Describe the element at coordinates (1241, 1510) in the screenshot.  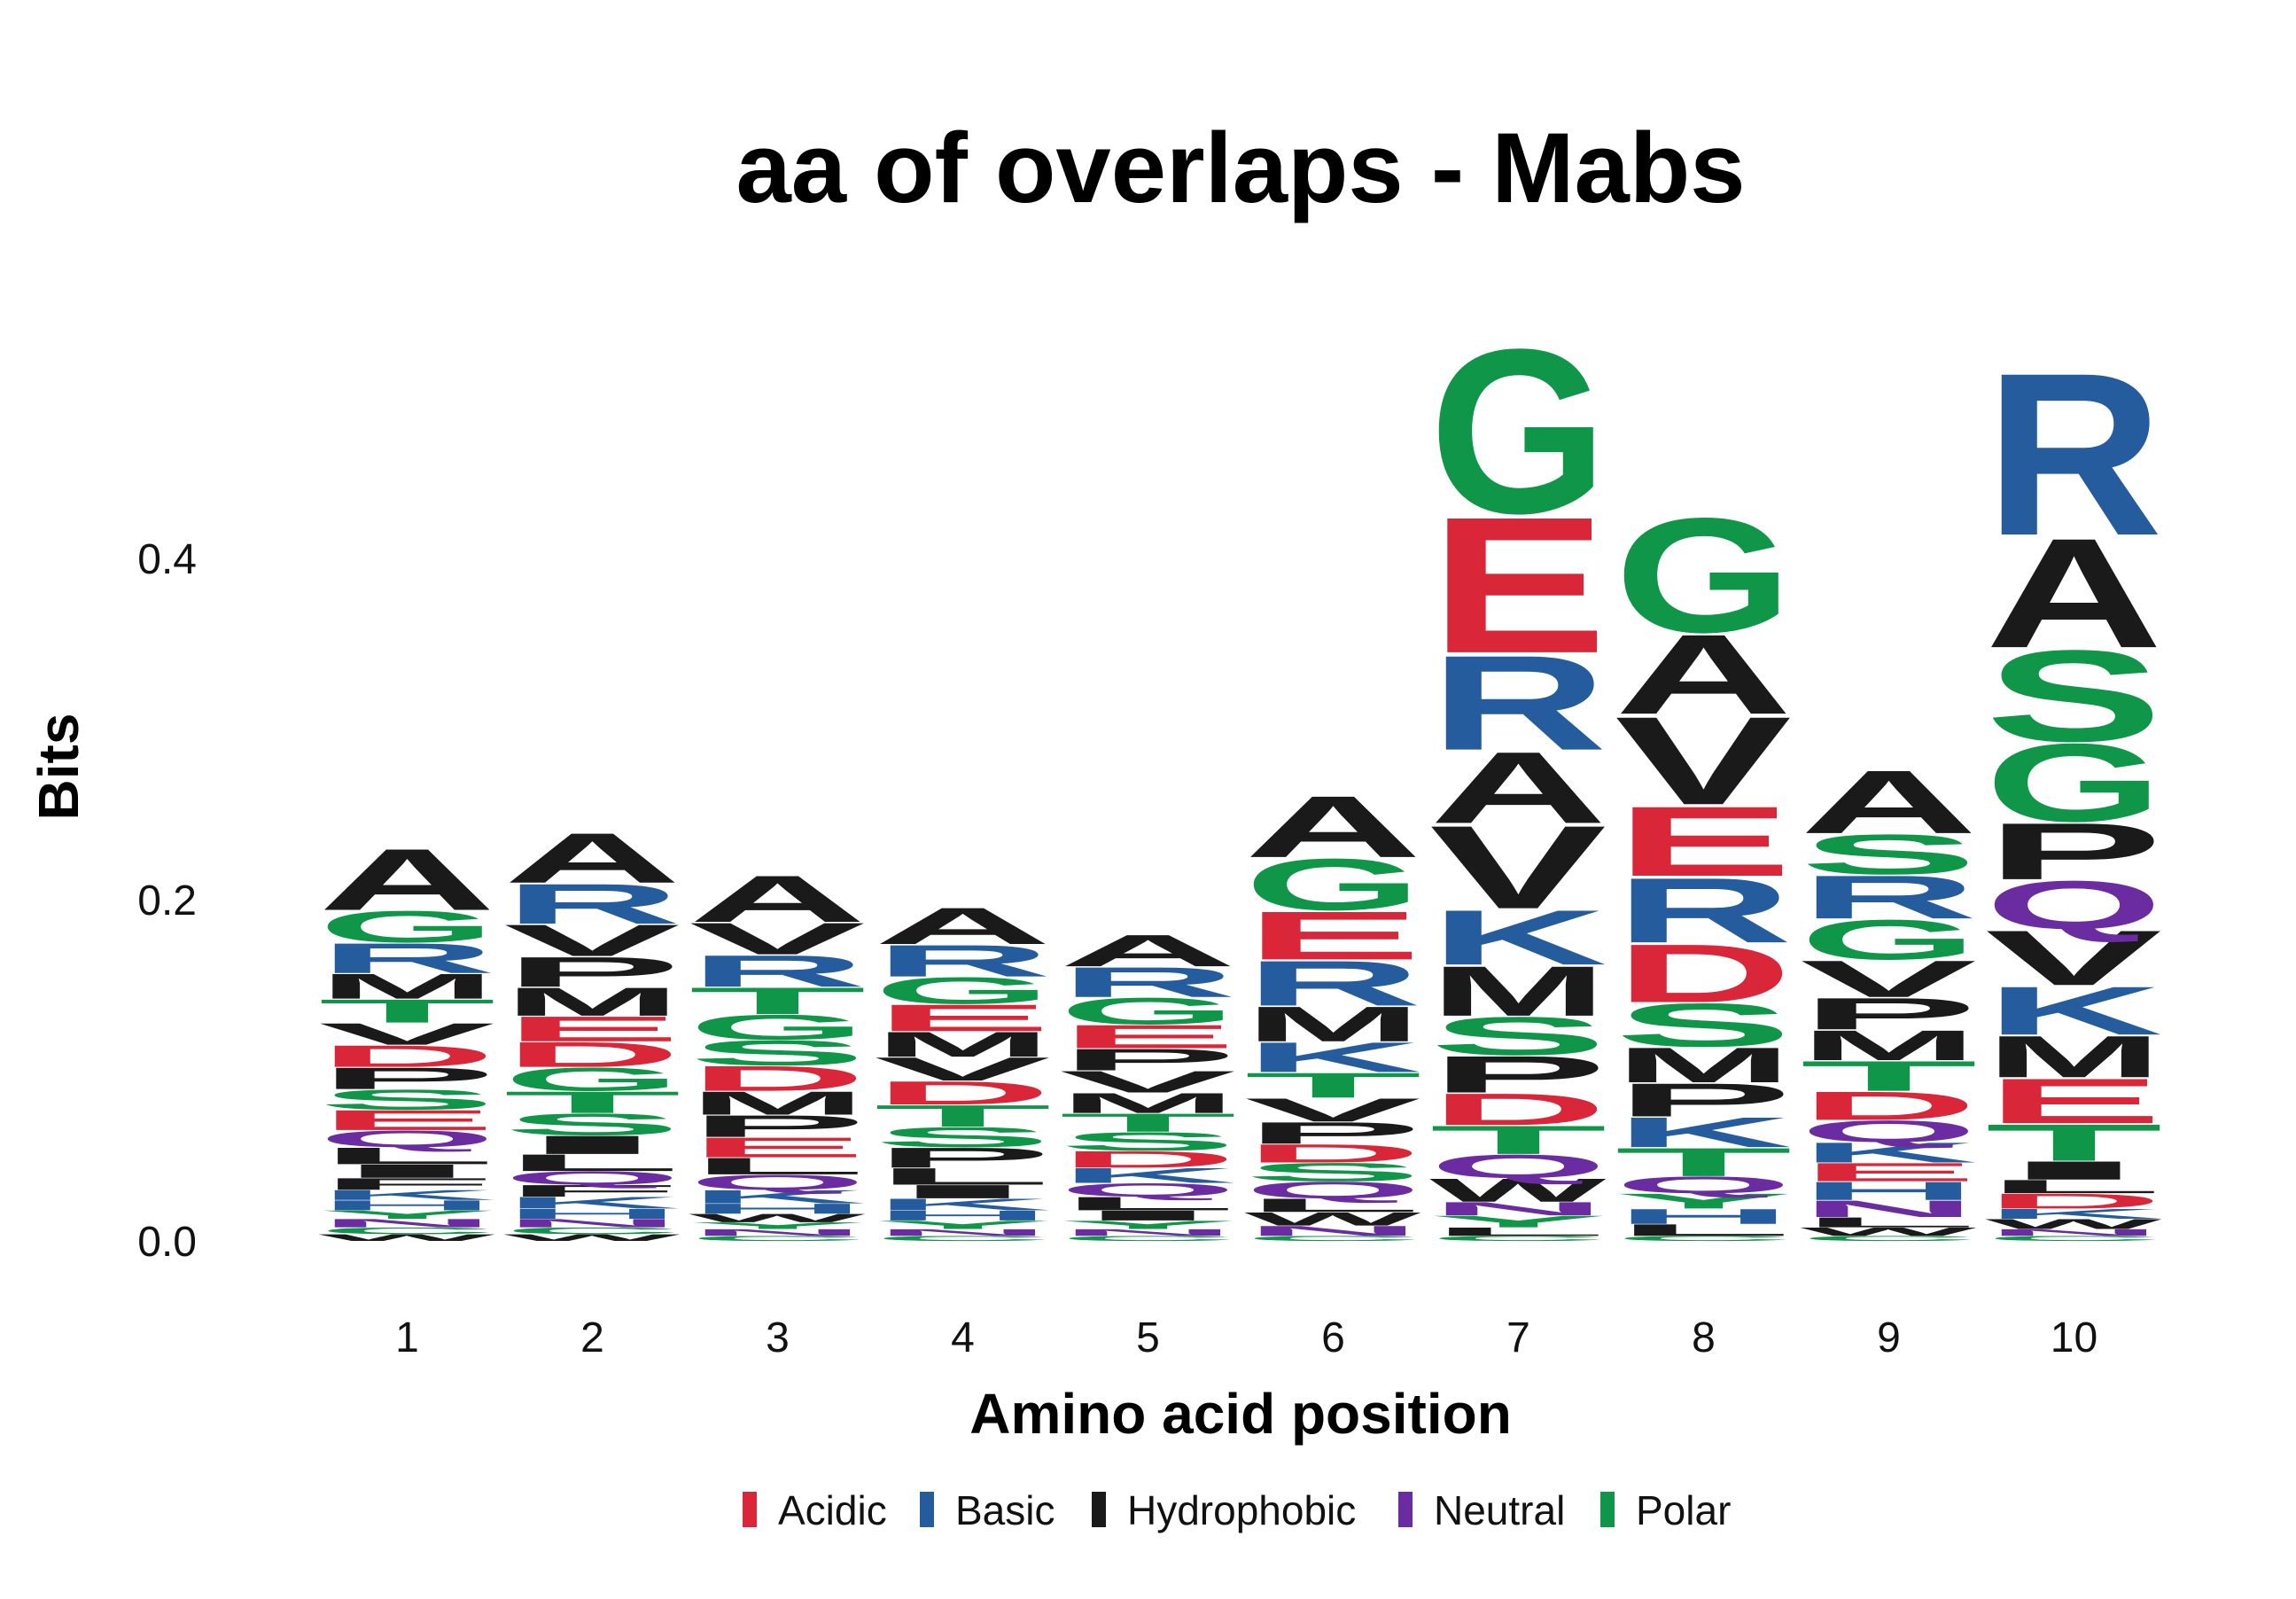
I see `legend-label-hydrophobic: Hydrophobic` at that location.